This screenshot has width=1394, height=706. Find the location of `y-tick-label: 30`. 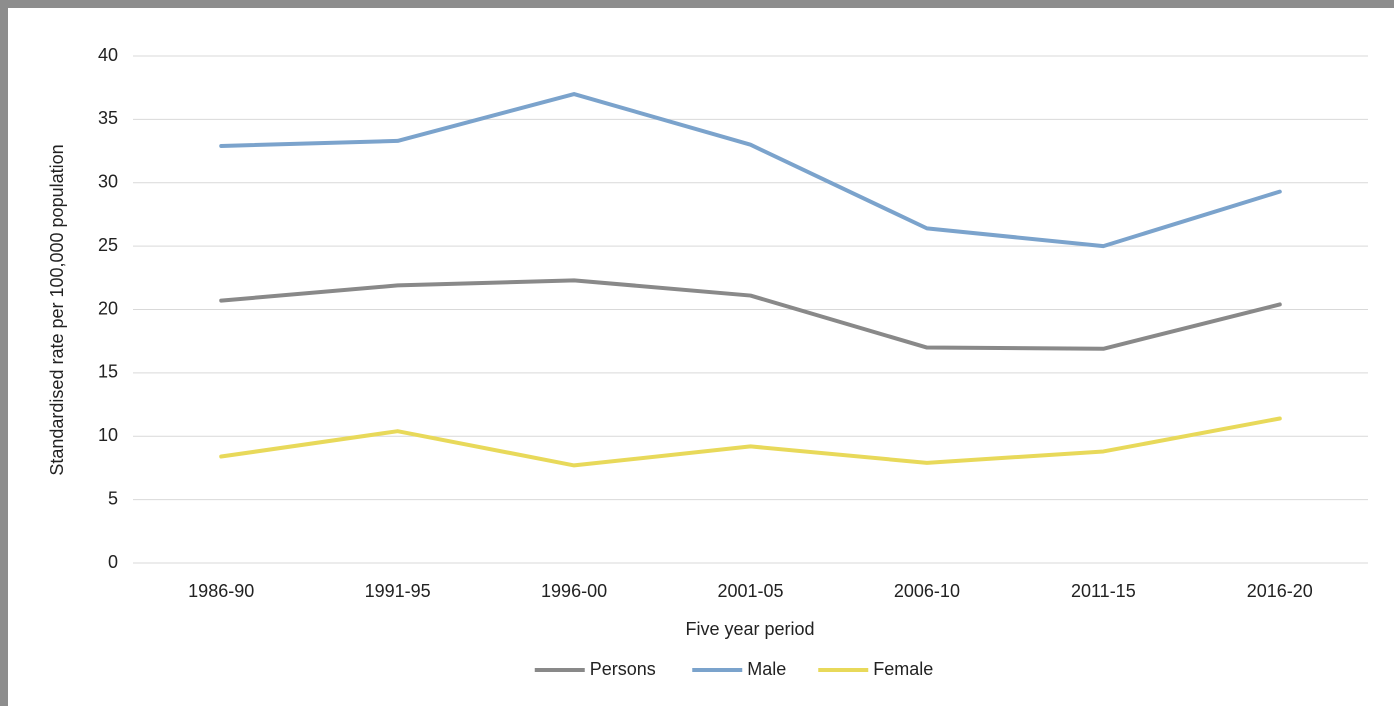

y-tick-label: 30 is located at coordinates (108, 182).